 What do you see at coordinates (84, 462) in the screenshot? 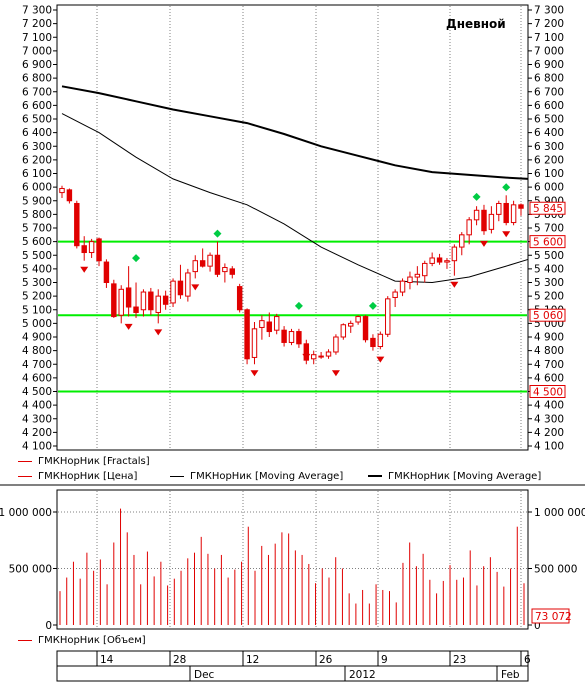
I see `legend-entry: ГМКНорНик [Fractals]` at bounding box center [84, 462].